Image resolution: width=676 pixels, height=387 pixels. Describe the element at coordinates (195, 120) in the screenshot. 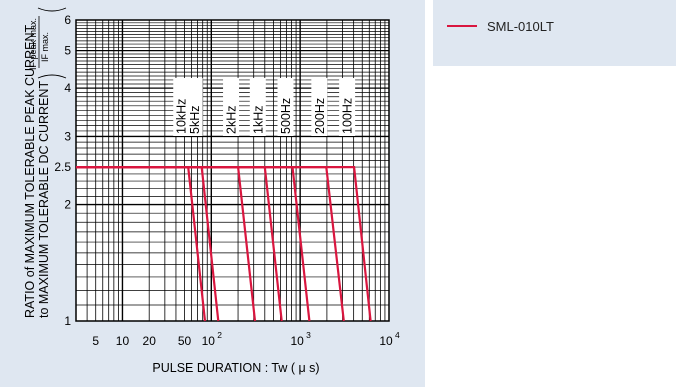

I see `frequency-label: 5kHz` at that location.